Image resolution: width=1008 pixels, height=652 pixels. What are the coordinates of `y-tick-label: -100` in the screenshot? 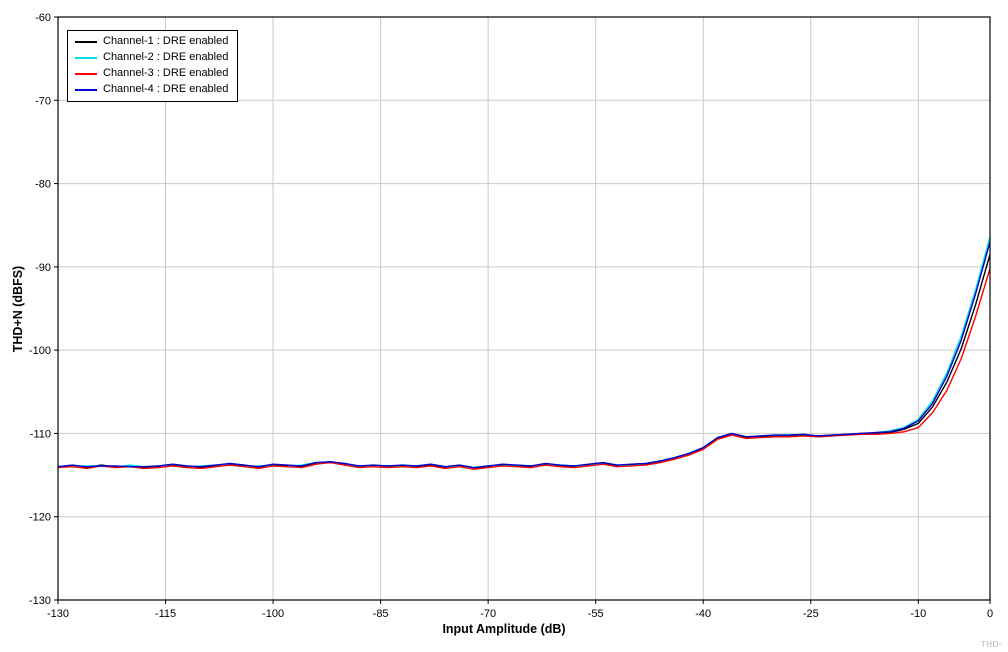 It's located at (40, 351).